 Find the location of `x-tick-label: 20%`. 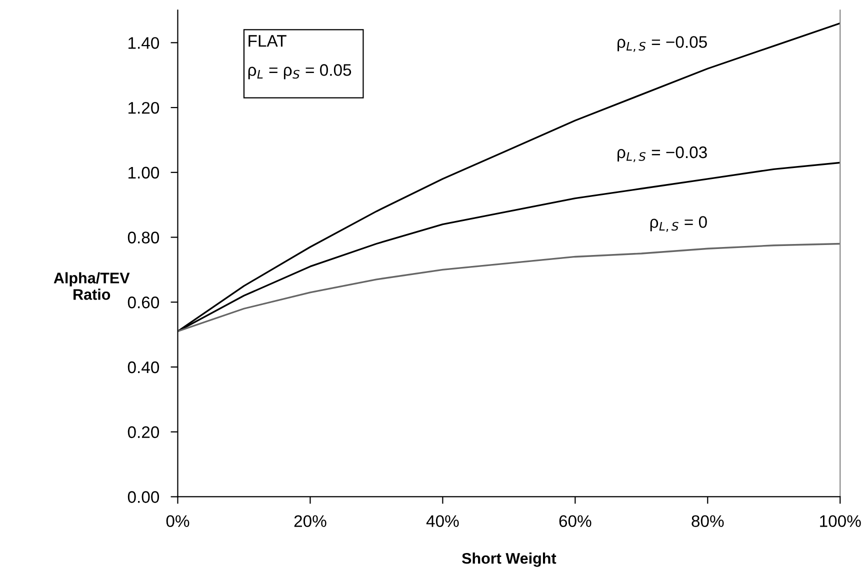

x-tick-label: 20% is located at coordinates (310, 521).